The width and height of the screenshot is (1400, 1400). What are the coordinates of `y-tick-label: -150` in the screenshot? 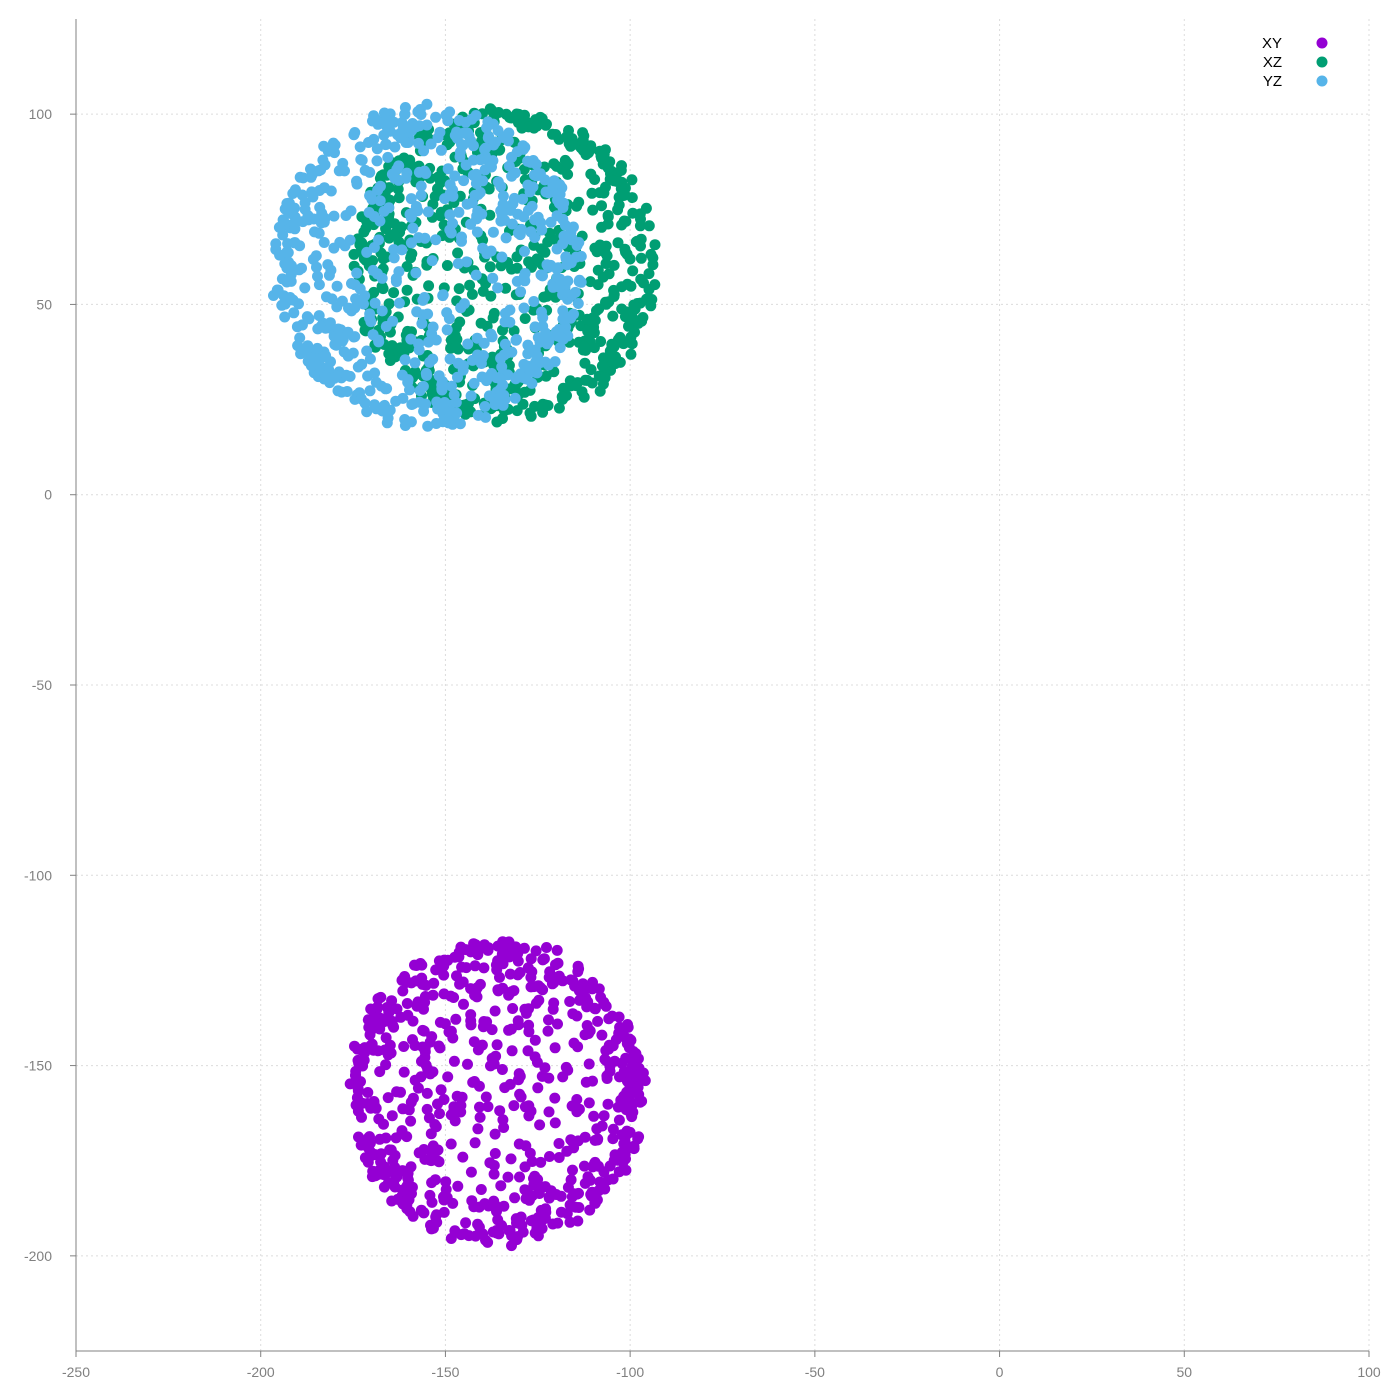 It's located at (38, 1066).